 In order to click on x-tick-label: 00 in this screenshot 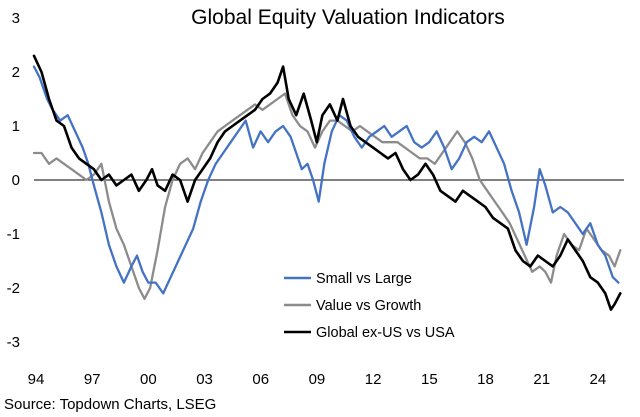, I will do `click(148, 379)`.